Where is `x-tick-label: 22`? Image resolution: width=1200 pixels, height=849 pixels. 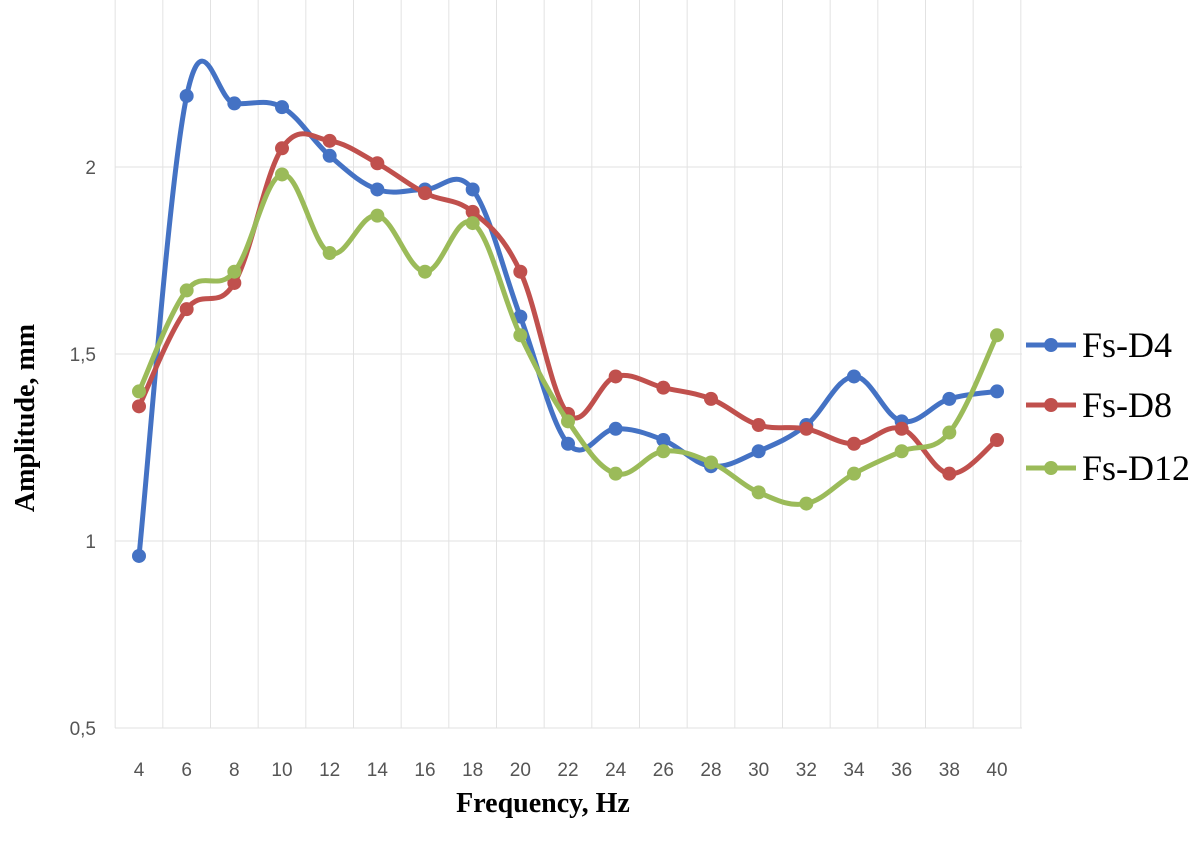 x-tick-label: 22 is located at coordinates (567, 770).